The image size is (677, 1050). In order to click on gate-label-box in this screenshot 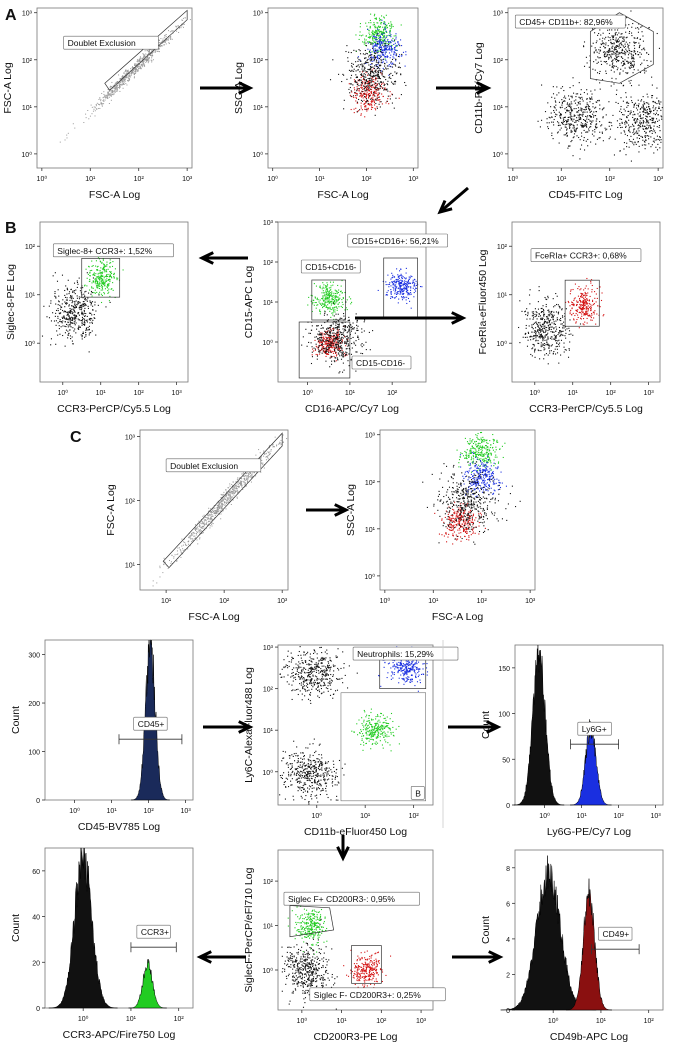, I will do `click(111, 42)`.